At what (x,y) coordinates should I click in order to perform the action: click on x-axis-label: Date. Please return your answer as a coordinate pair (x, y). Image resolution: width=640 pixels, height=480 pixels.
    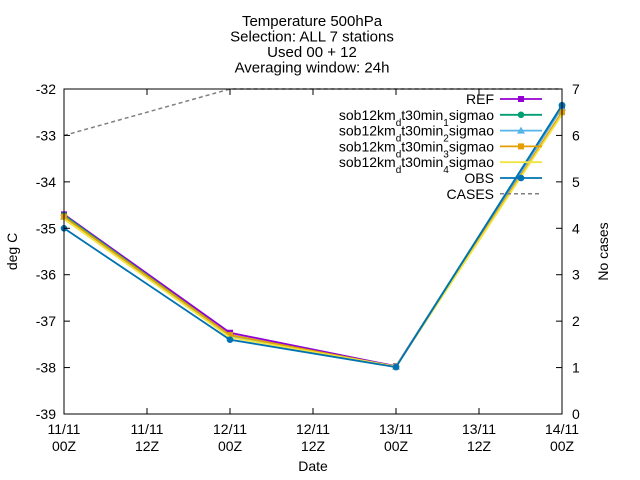
    Looking at the image, I should click on (313, 466).